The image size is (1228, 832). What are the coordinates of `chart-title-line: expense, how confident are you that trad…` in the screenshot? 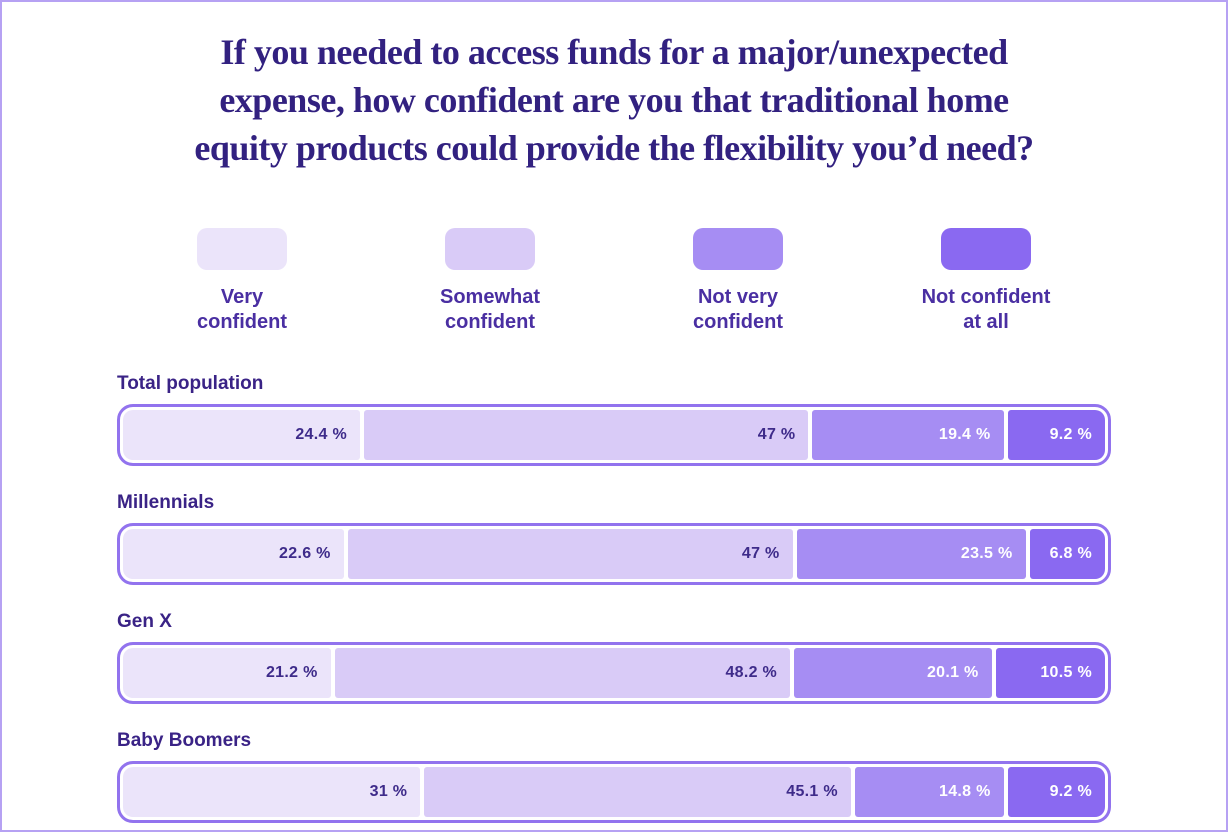 It's located at (614, 100).